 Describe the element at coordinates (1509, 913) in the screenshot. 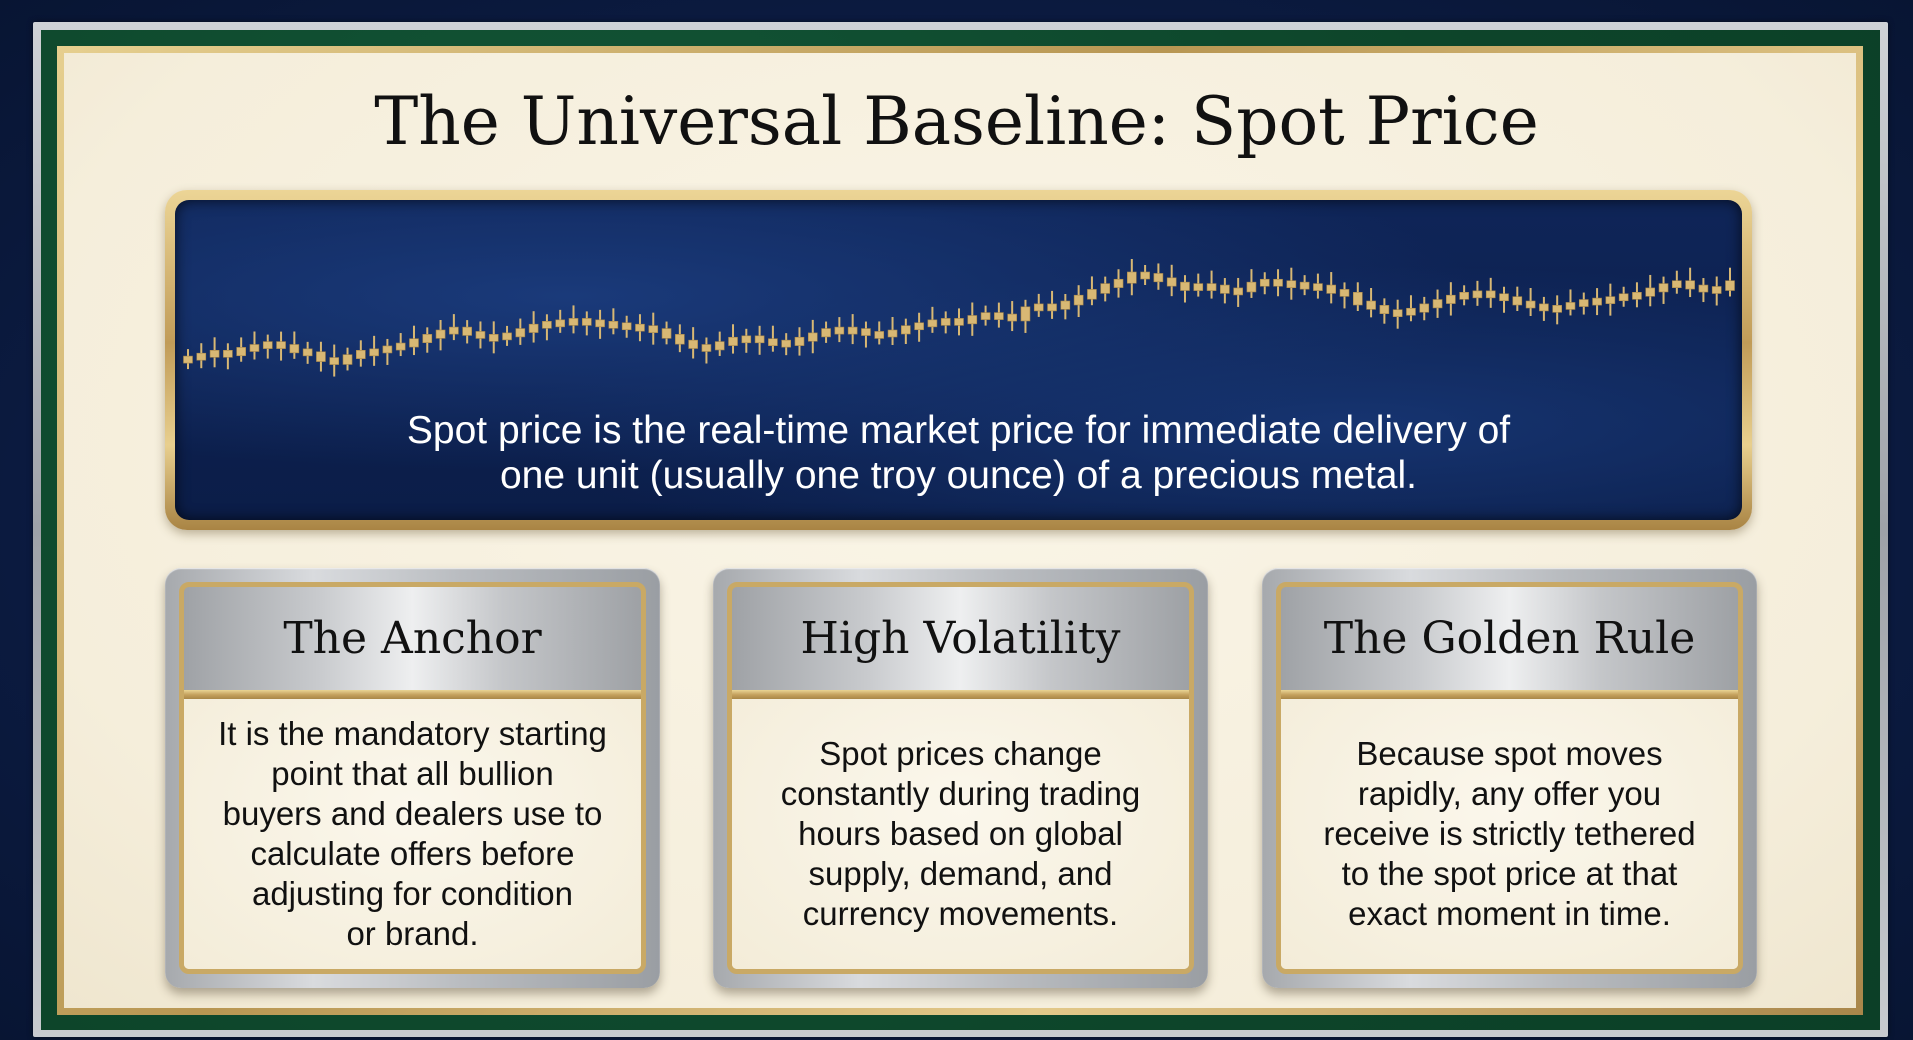

I see `card-text-line: exact moment in time.` at that location.